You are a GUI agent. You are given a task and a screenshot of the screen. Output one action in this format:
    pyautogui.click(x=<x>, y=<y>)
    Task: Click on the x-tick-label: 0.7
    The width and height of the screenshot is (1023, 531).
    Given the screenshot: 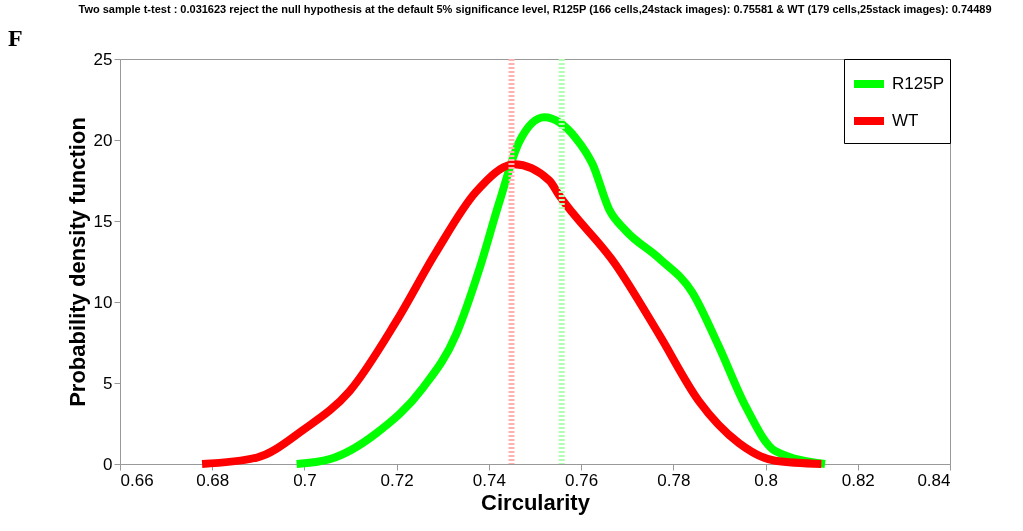 What is the action you would take?
    pyautogui.click(x=305, y=480)
    